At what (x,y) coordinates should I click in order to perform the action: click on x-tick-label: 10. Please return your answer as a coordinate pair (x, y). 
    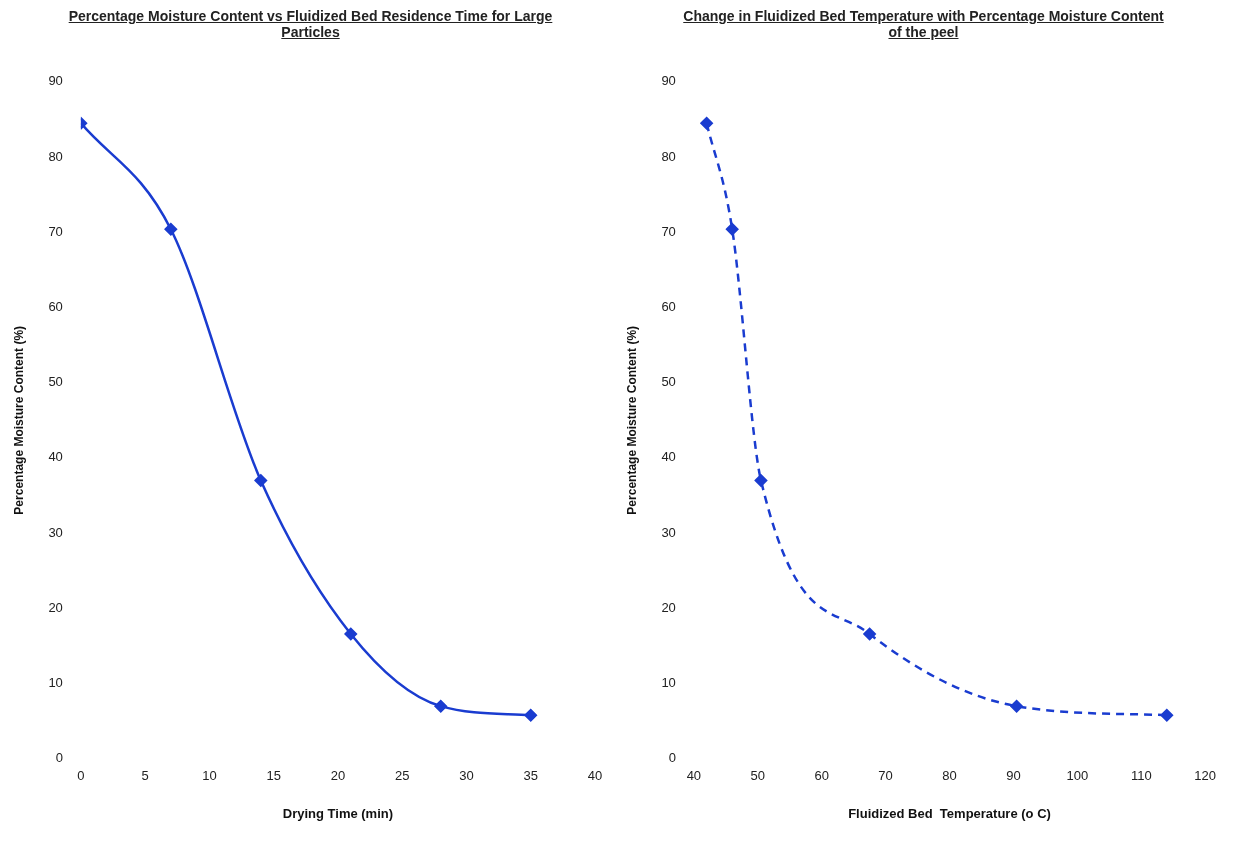
    Looking at the image, I should click on (209, 776).